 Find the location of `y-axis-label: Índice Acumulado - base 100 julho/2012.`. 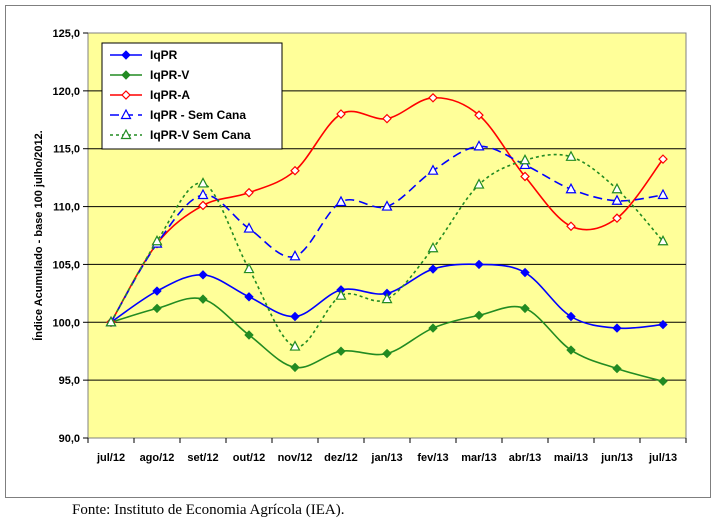

y-axis-label: Índice Acumulado - base 100 julho/2012. is located at coordinates (38, 235).